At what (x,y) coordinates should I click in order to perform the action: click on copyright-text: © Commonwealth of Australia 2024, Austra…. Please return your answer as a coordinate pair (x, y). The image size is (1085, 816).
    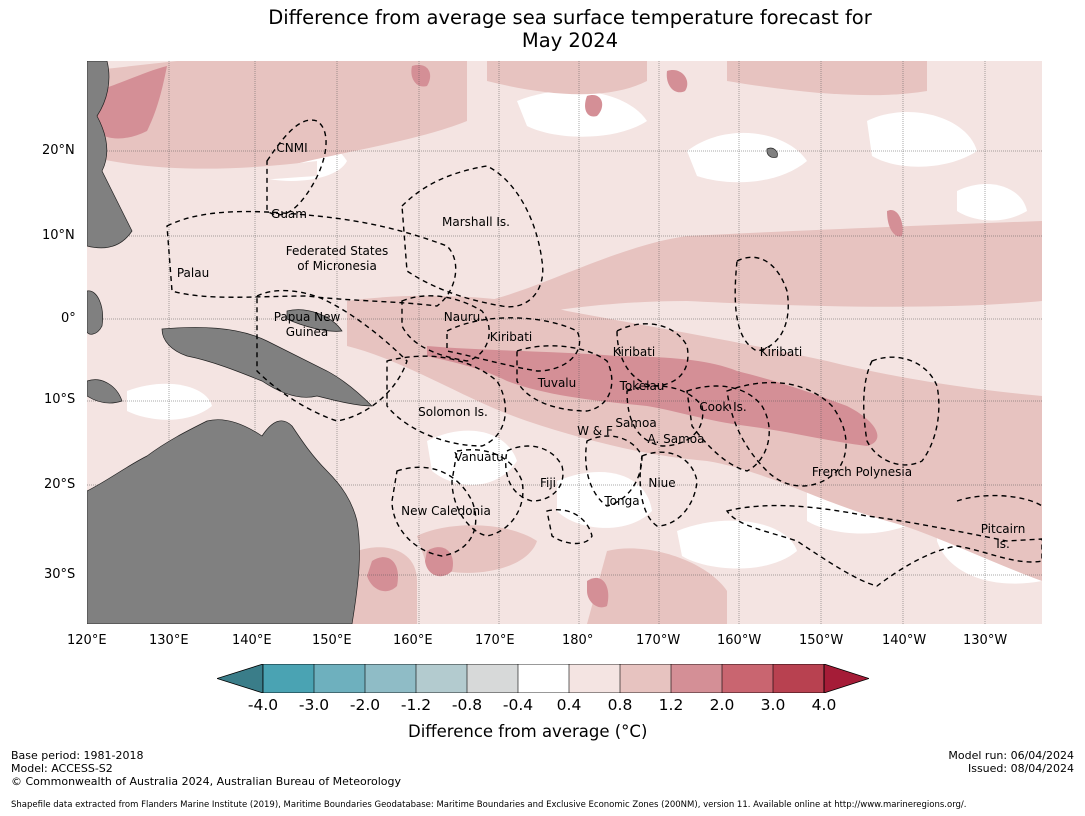
    Looking at the image, I should click on (206, 781).